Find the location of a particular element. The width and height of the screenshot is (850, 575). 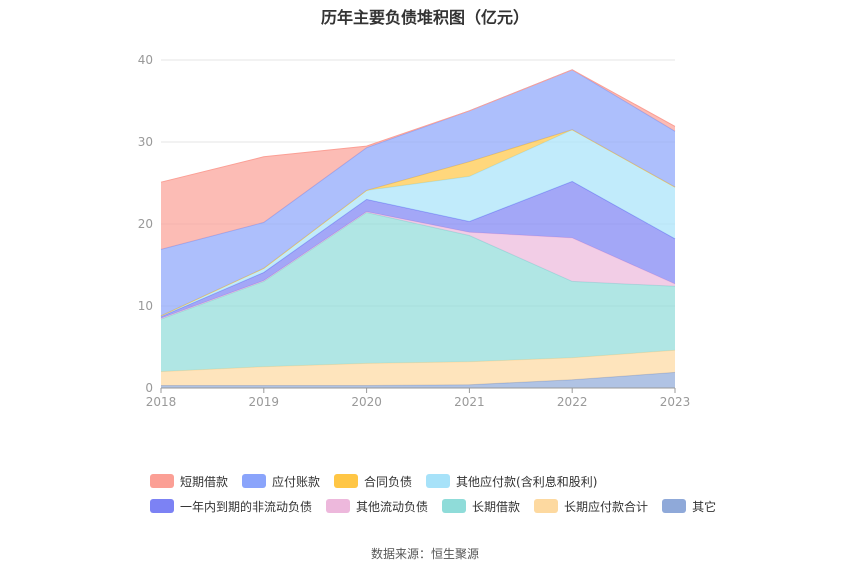

x-tick-label: 2020 is located at coordinates (366, 402).